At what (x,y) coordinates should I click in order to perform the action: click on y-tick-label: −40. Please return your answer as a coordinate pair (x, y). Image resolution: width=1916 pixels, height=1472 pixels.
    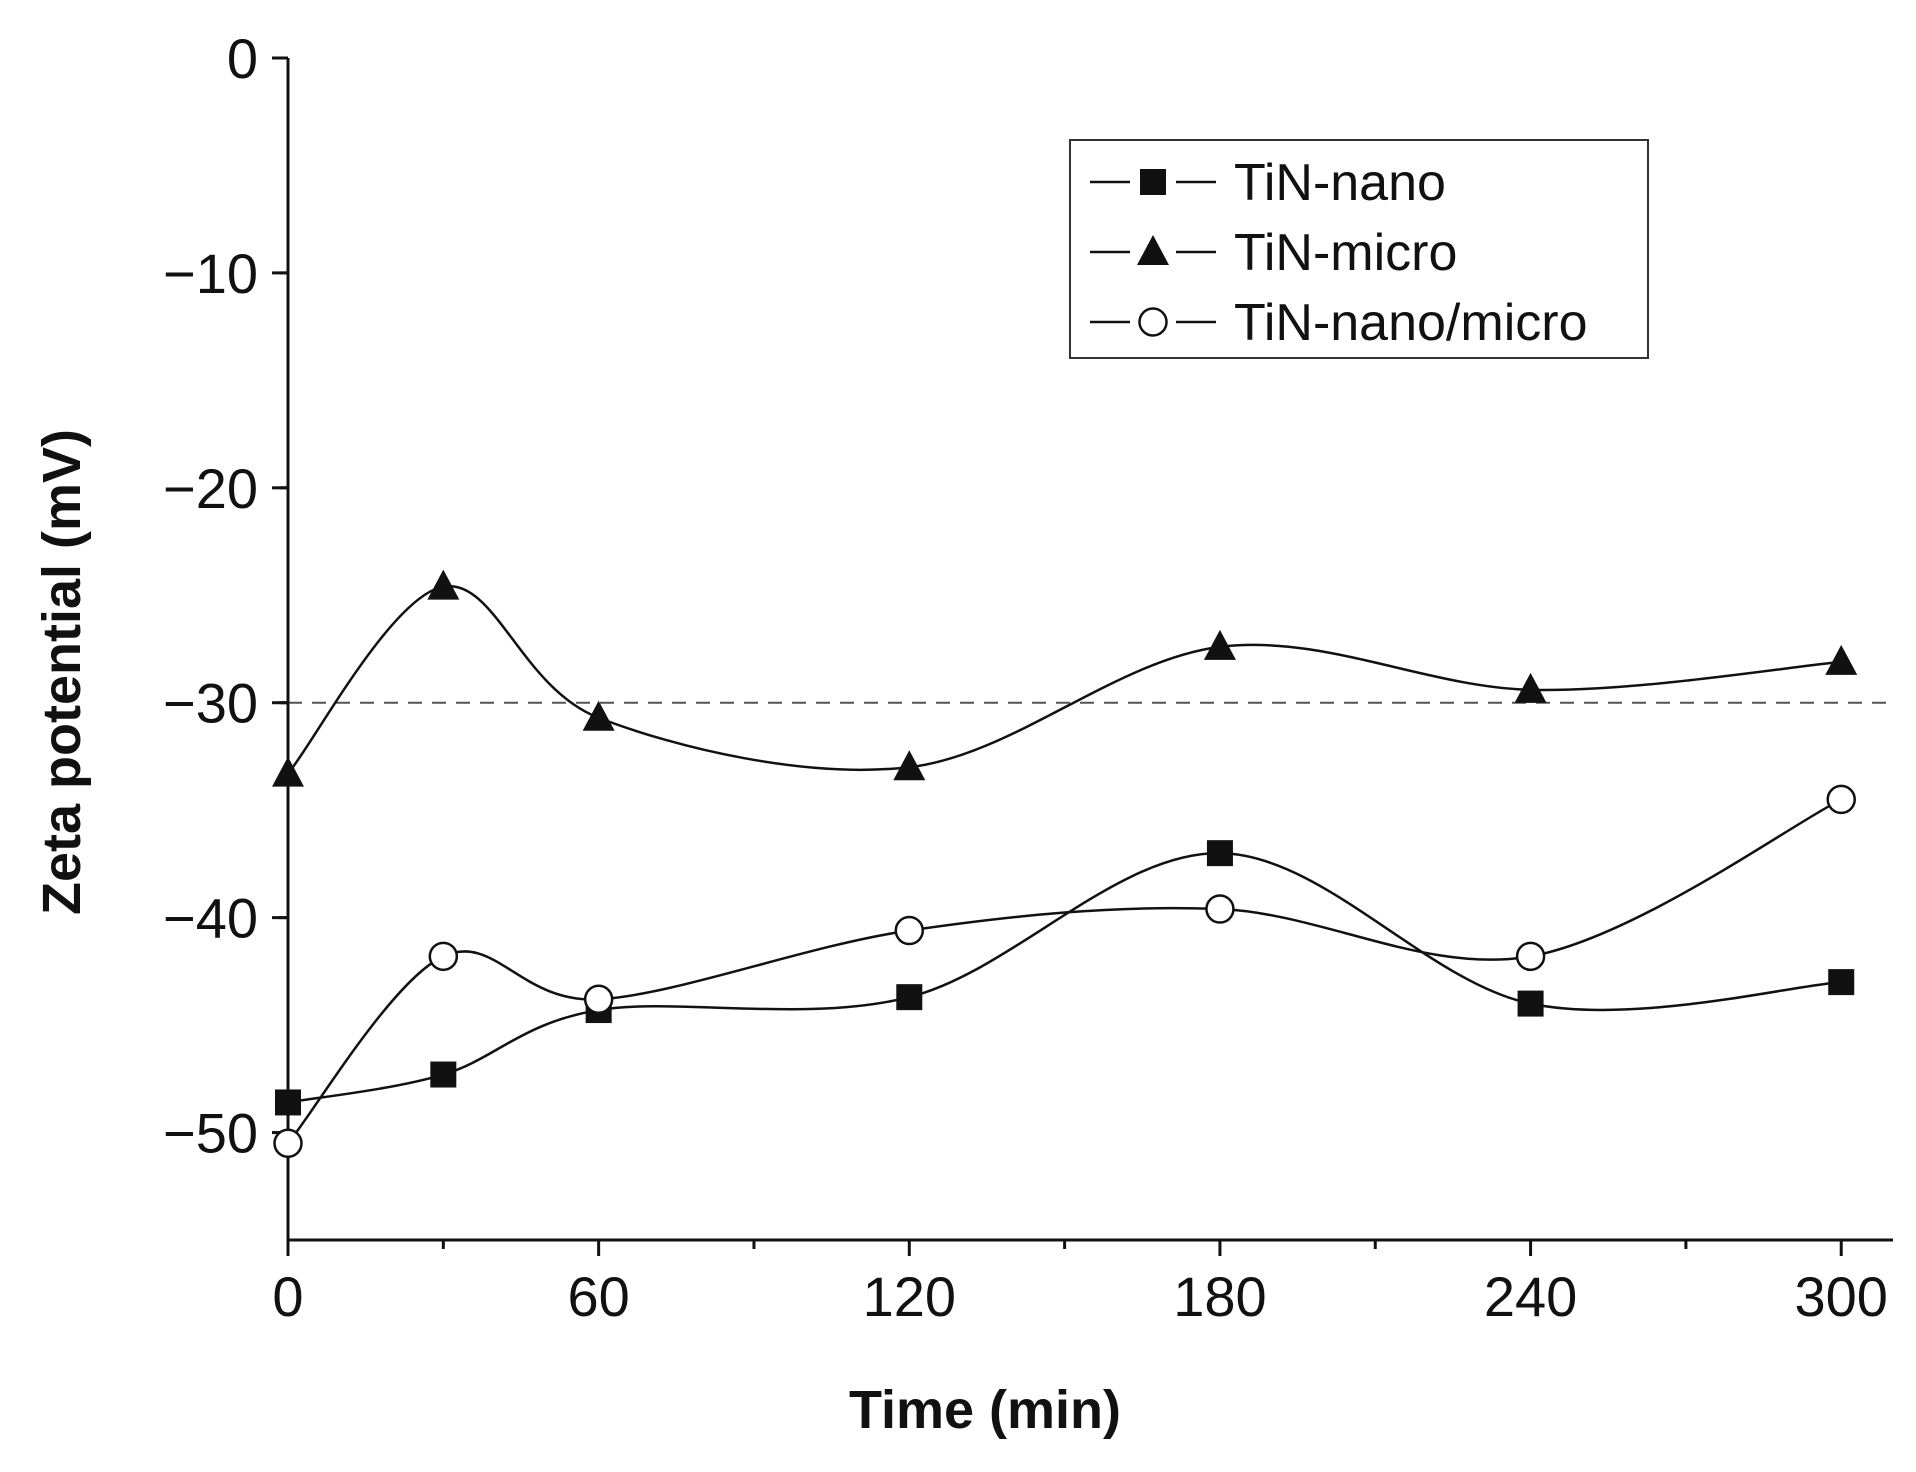
    Looking at the image, I should click on (210, 918).